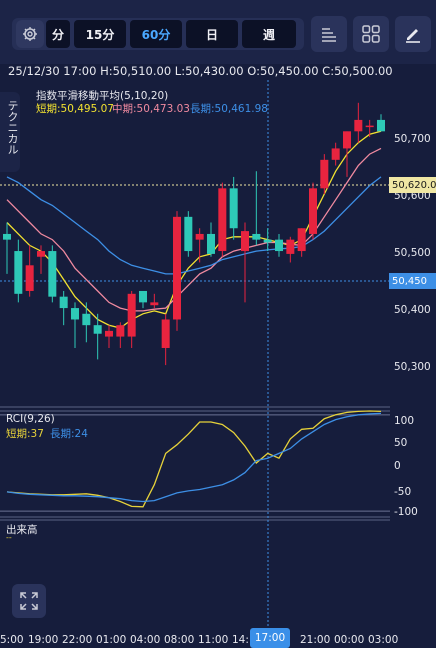  I want to click on ema-mid-value: 中期:50,473.03, so click(151, 109).